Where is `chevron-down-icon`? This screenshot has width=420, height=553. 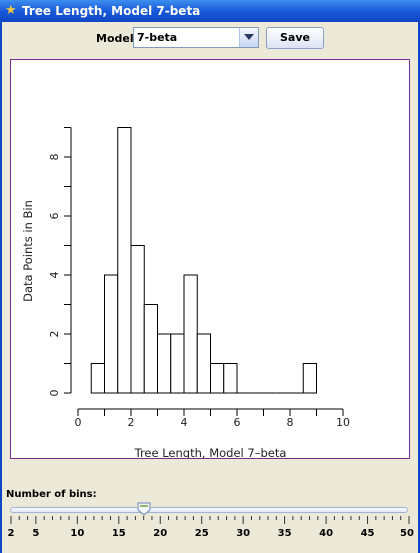
chevron-down-icon is located at coordinates (249, 37).